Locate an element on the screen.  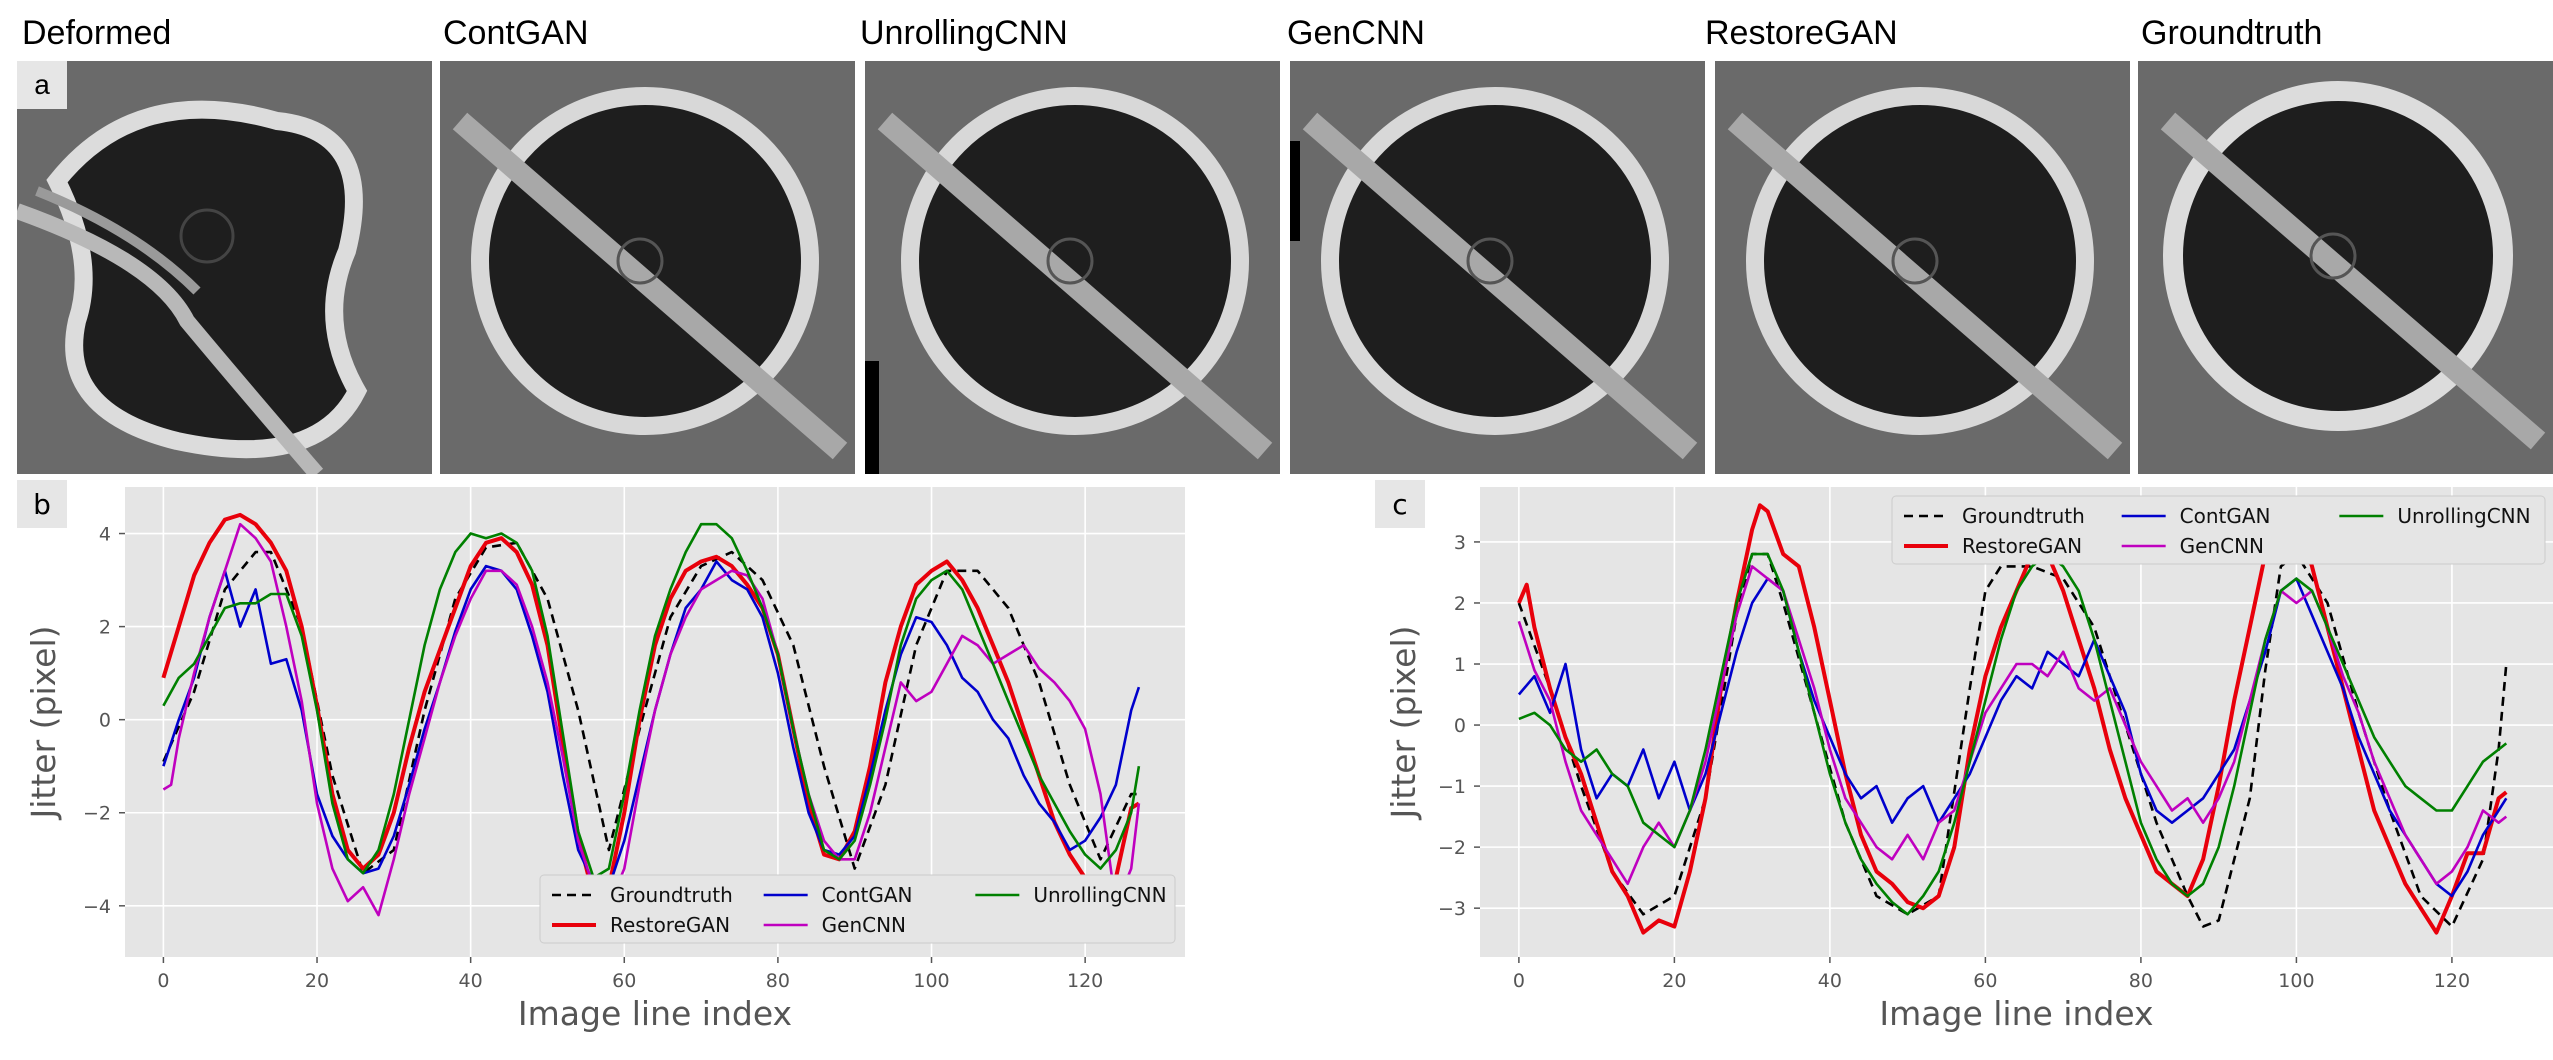
y-tick-label: 4 is located at coordinates (105, 535).